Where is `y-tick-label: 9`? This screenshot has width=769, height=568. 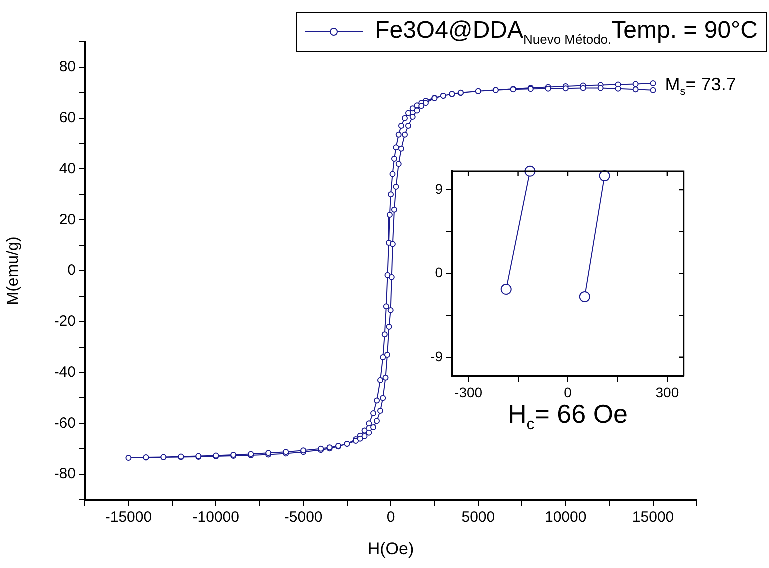 y-tick-label: 9 is located at coordinates (439, 188).